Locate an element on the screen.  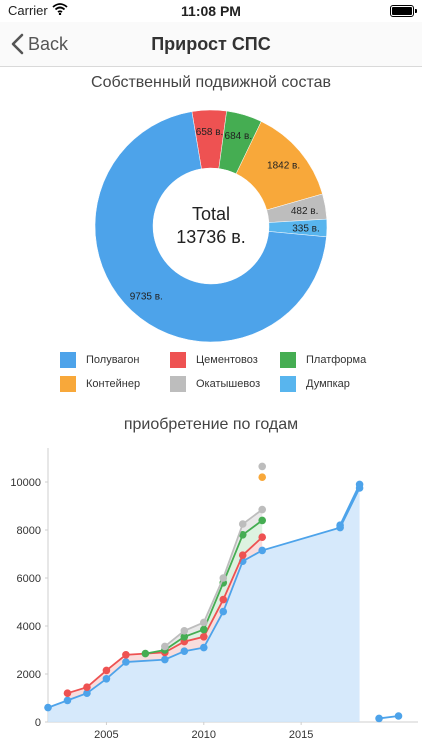
wifi-icon is located at coordinates (60, 10).